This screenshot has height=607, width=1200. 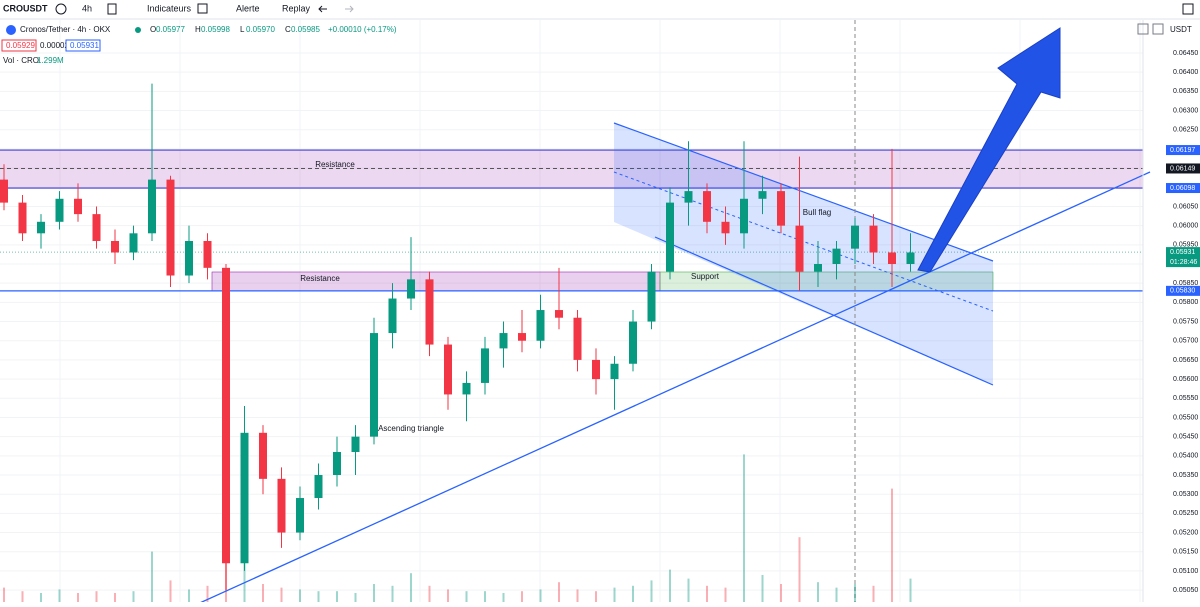 What do you see at coordinates (1183, 262) in the screenshot?
I see `countdown: 01:28:46` at bounding box center [1183, 262].